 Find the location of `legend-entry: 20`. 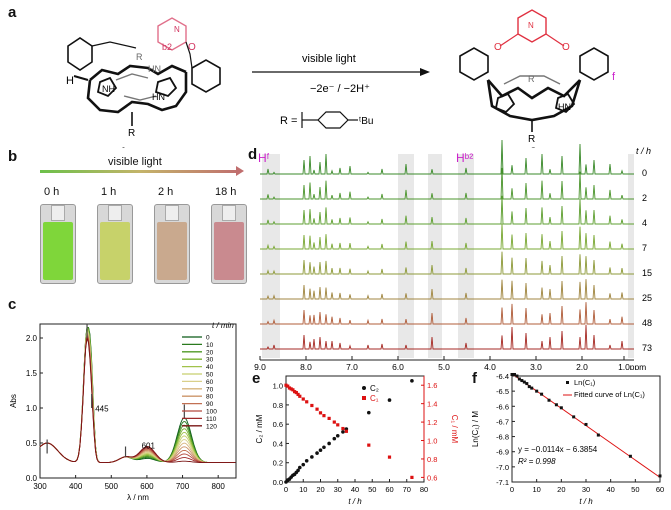

legend-entry: 20 is located at coordinates (210, 352).